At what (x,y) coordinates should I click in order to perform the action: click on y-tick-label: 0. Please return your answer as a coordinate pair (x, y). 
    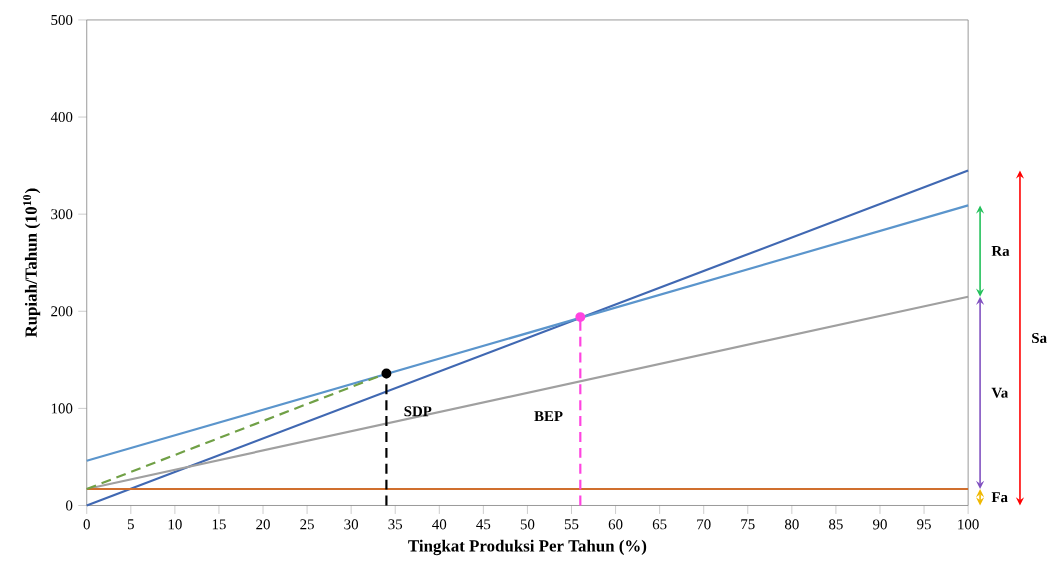
    Looking at the image, I should click on (69, 505).